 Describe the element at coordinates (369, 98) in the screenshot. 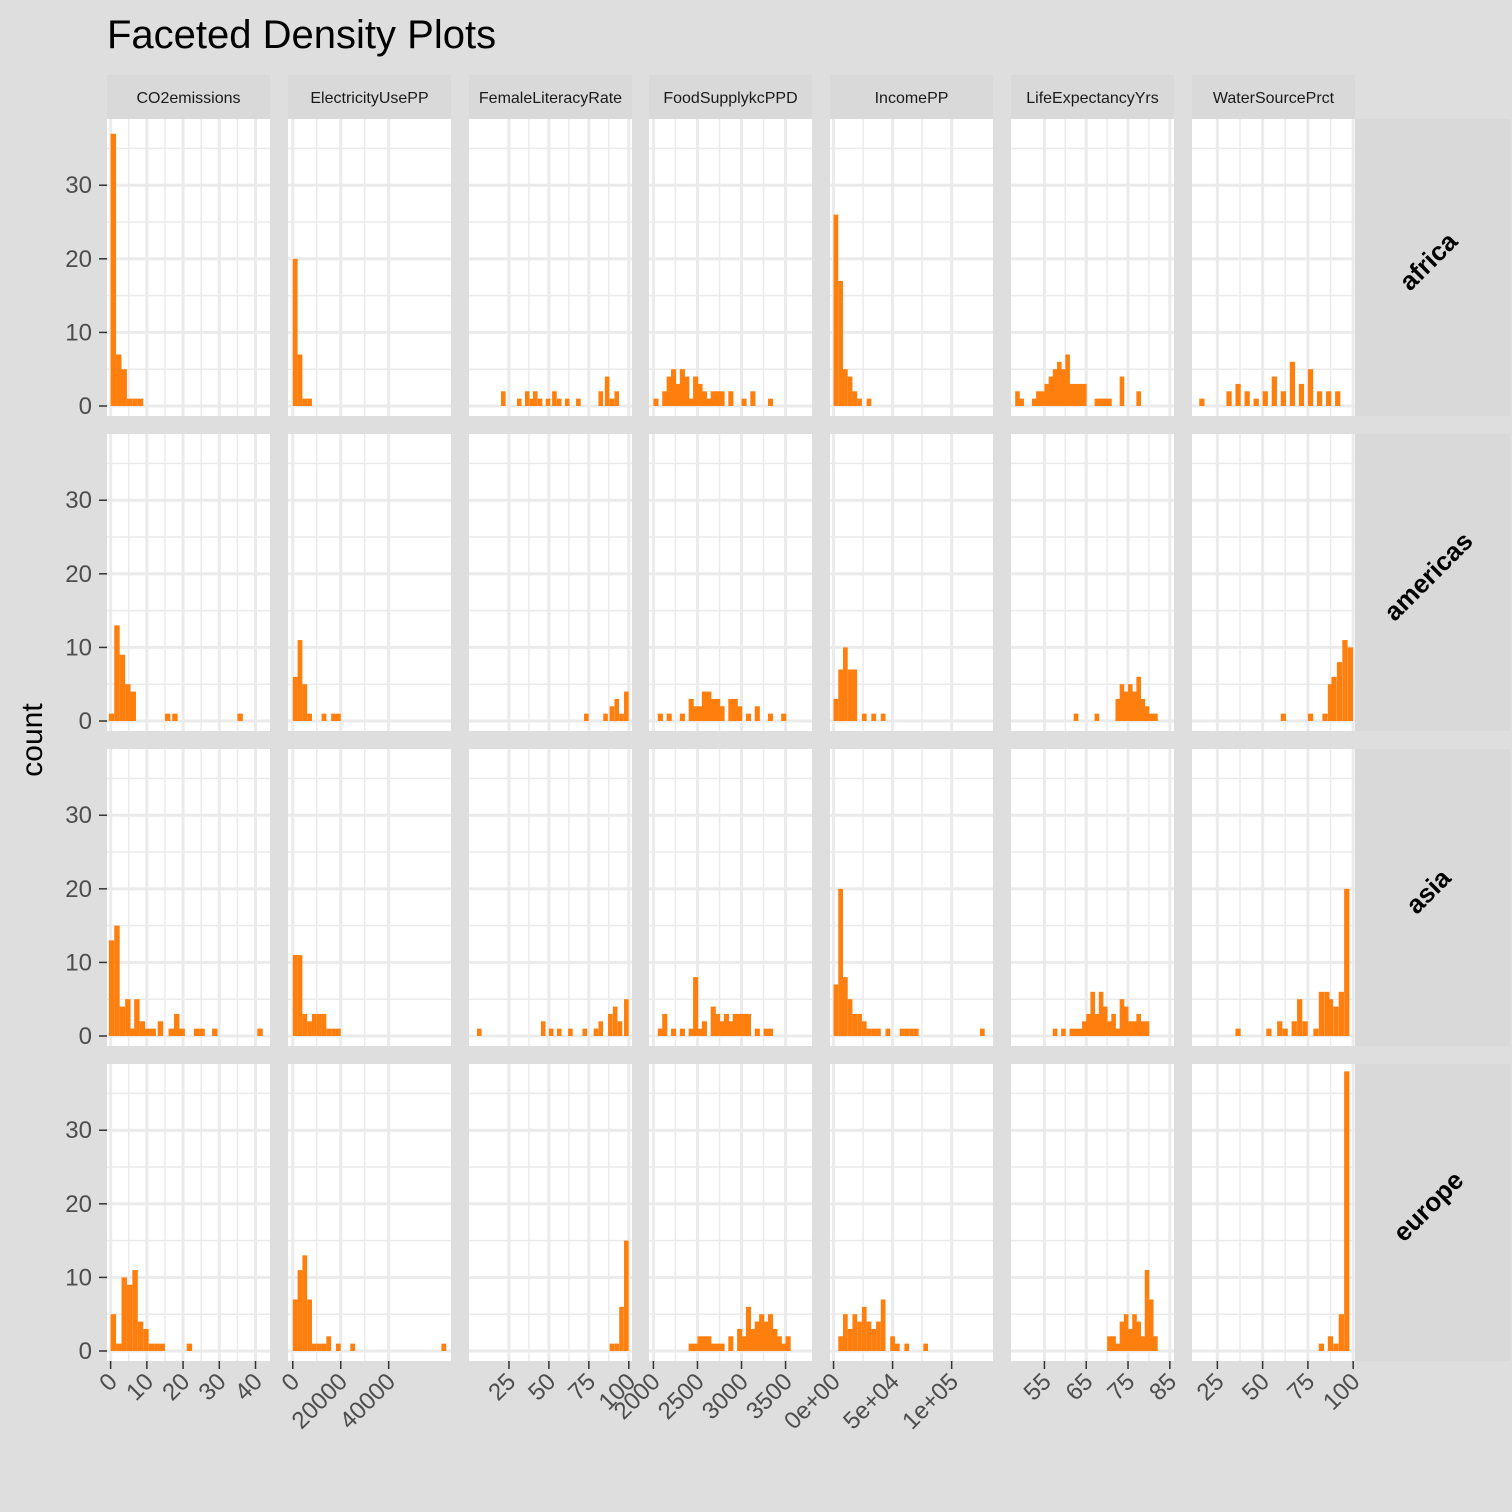

I see `column-strip-label-electricityusepp: ElectricityUsePP` at that location.